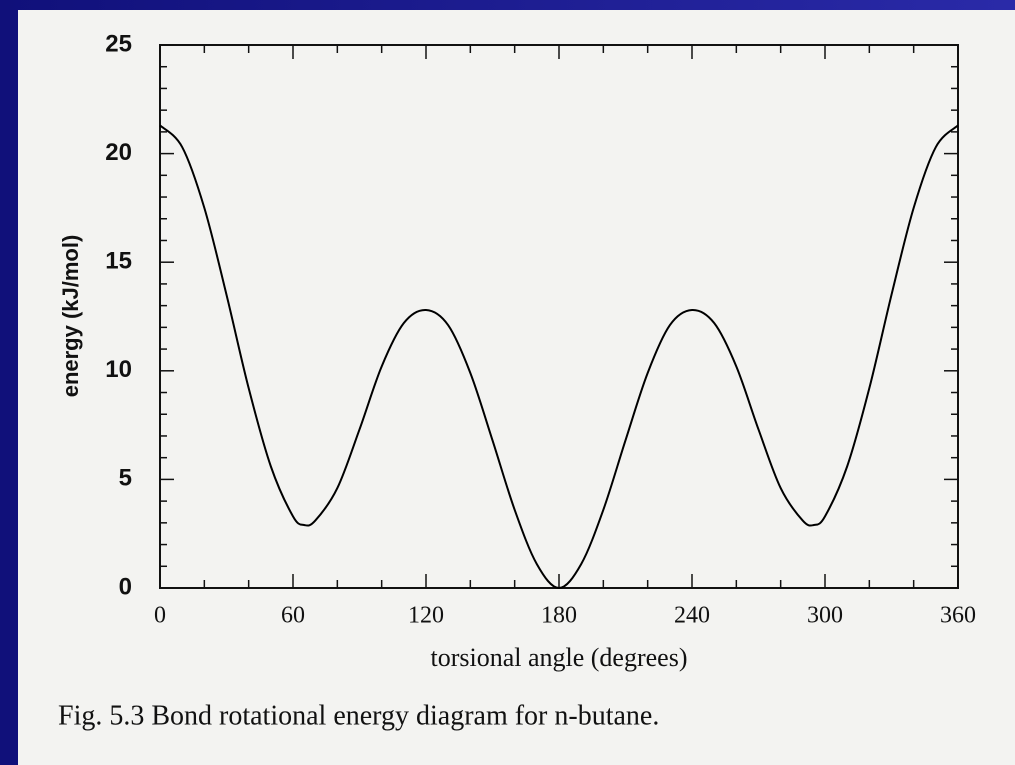 This screenshot has height=765, width=1015. Describe the element at coordinates (692, 616) in the screenshot. I see `x-tick-label: 240` at that location.